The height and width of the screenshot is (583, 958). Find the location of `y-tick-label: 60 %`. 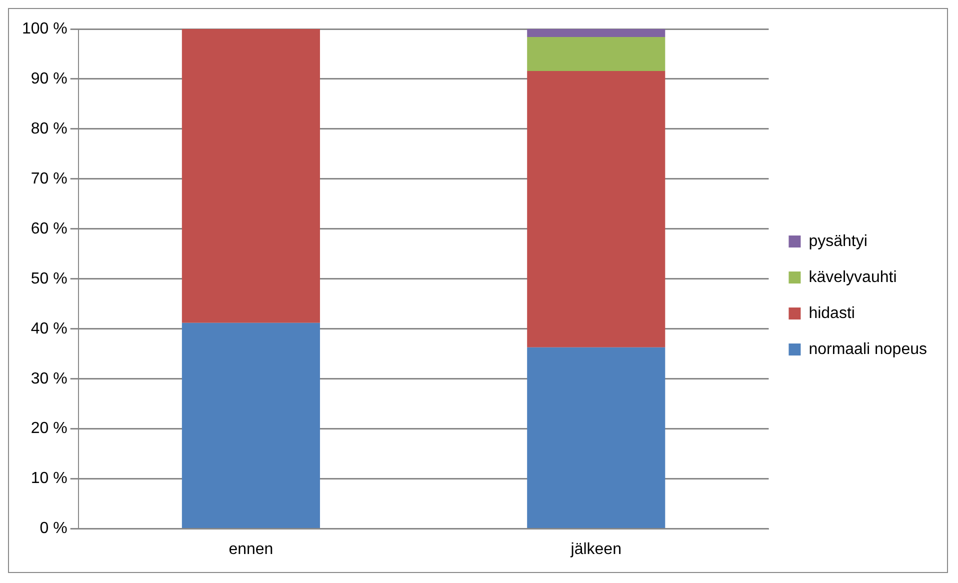

y-tick-label: 60 % is located at coordinates (49, 229).